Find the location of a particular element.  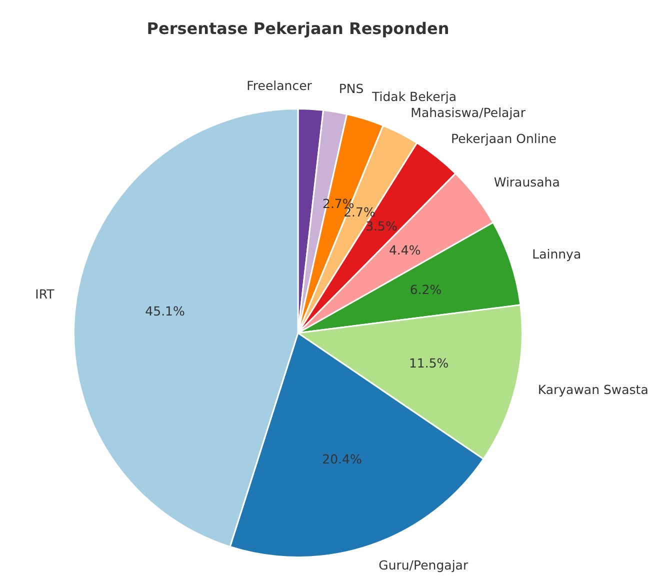

data-label: 45.1% is located at coordinates (165, 311).